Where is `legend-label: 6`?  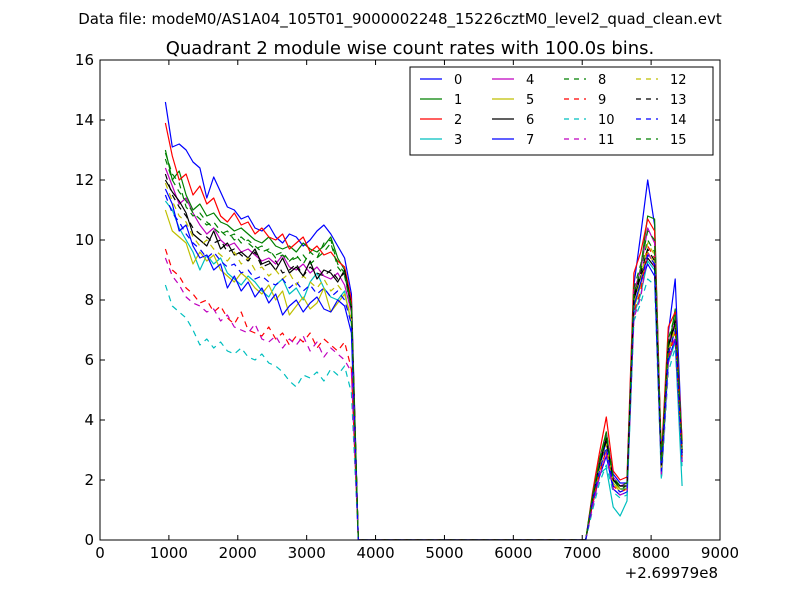
legend-label: 6 is located at coordinates (530, 120).